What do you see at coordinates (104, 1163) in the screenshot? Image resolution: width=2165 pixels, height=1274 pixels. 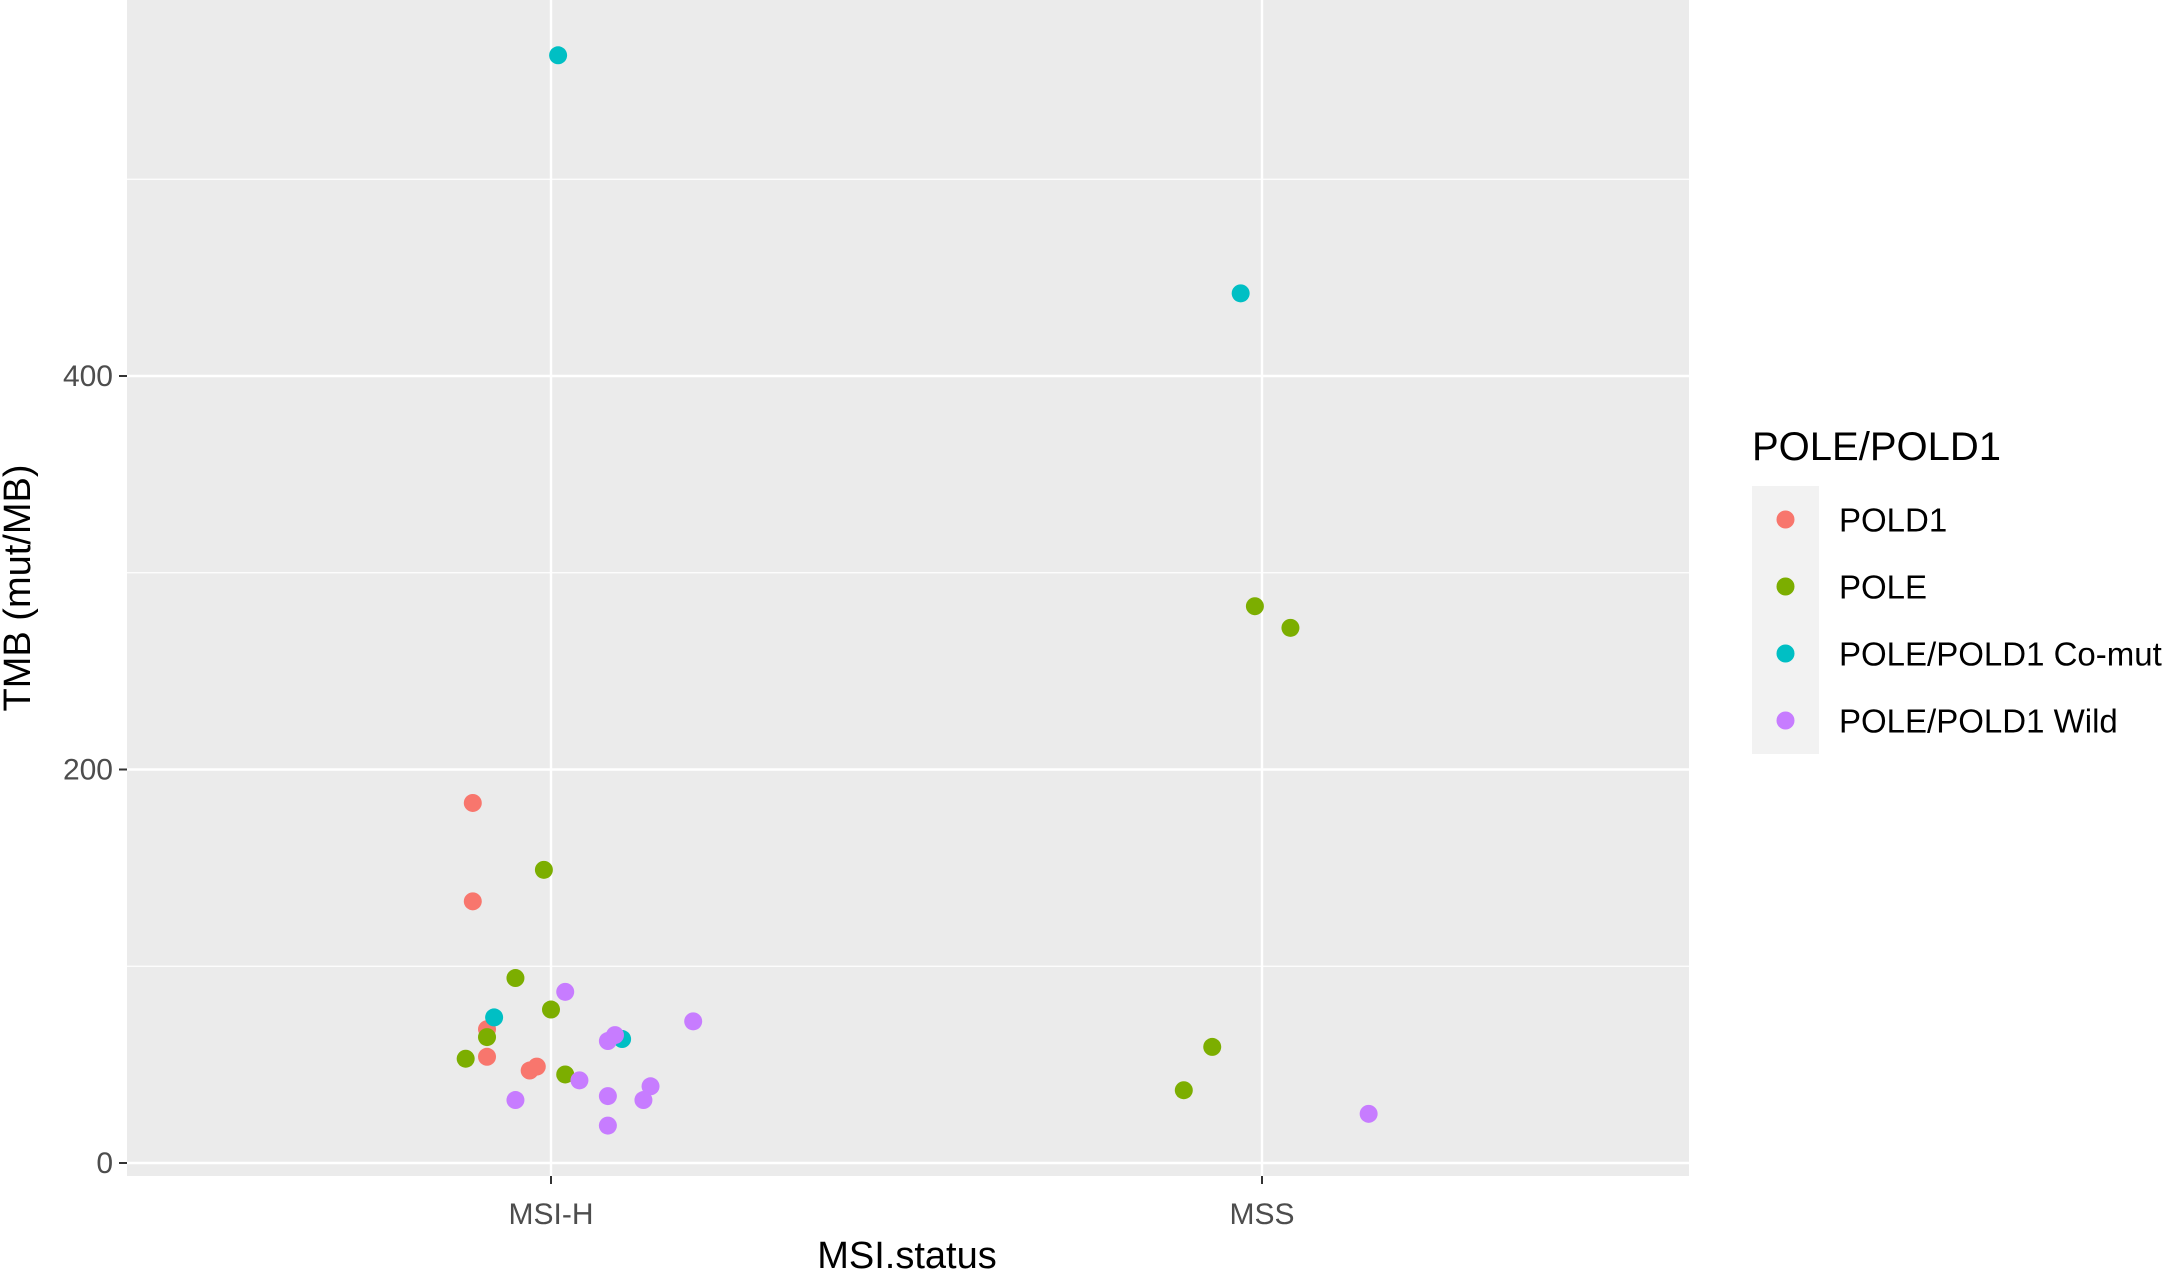 I see `y-tick-label: 0` at bounding box center [104, 1163].